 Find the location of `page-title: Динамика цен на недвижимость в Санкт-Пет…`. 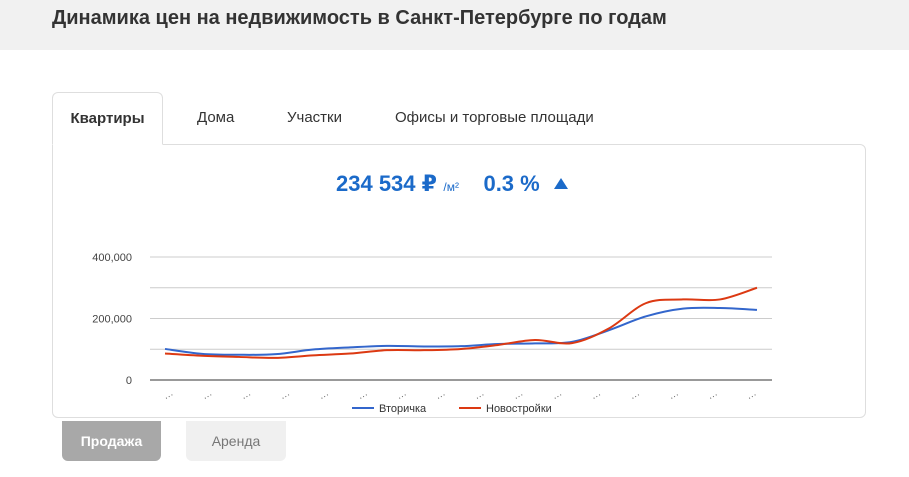

page-title: Динамика цен на недвижимость в Санкт-Пет… is located at coordinates (359, 18).